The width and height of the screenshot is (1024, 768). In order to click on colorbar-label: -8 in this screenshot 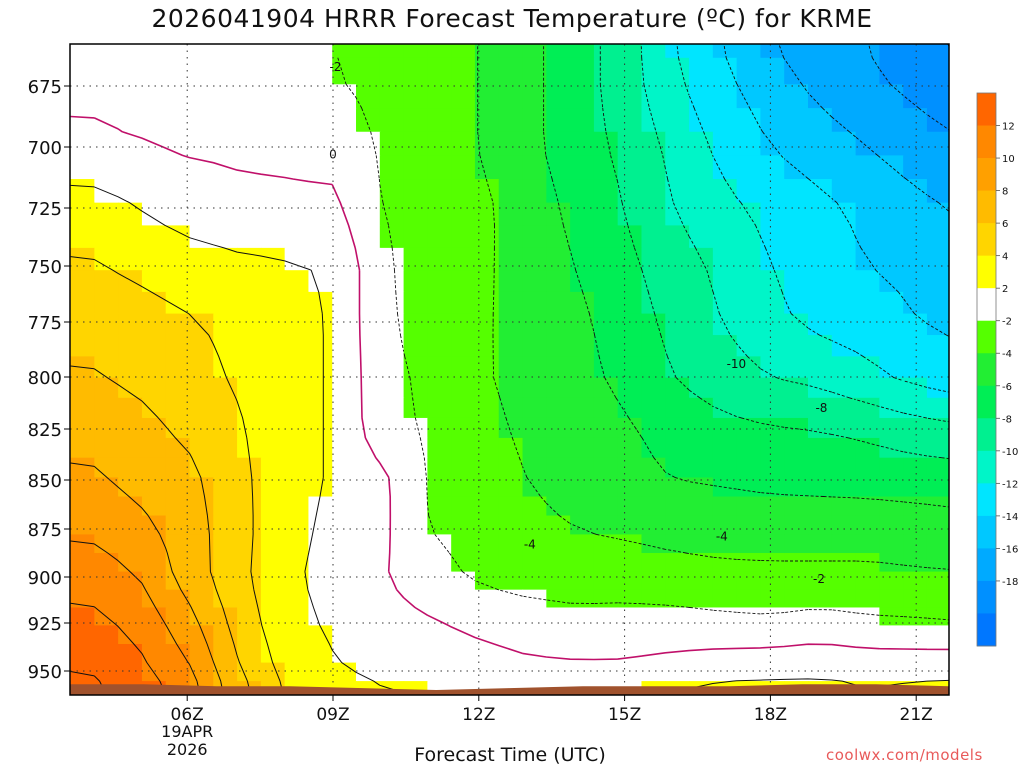, I will do `click(1007, 419)`.